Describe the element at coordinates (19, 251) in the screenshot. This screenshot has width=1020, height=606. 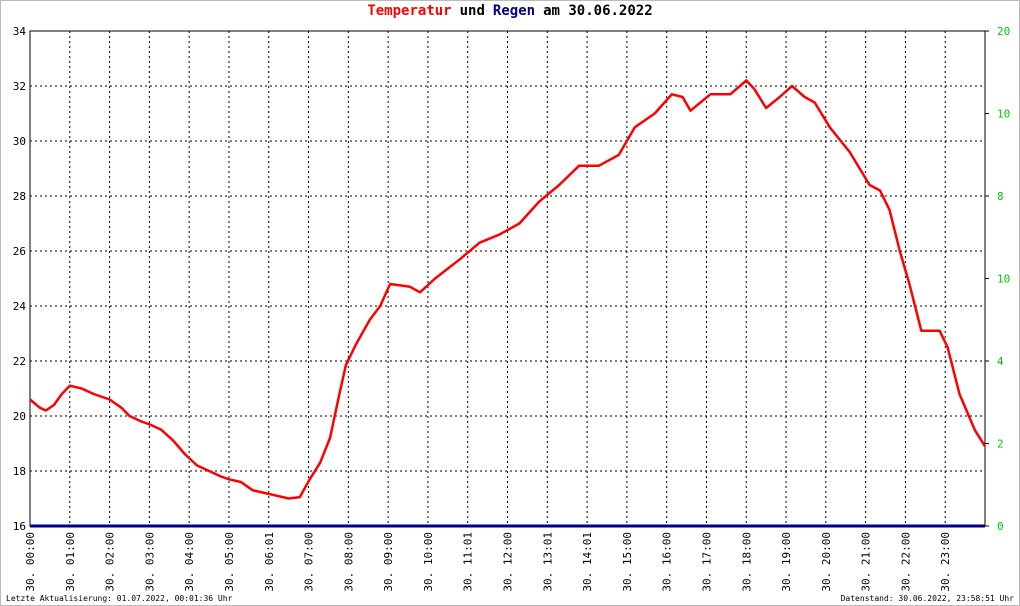
I see `y-tick-label: 26` at that location.